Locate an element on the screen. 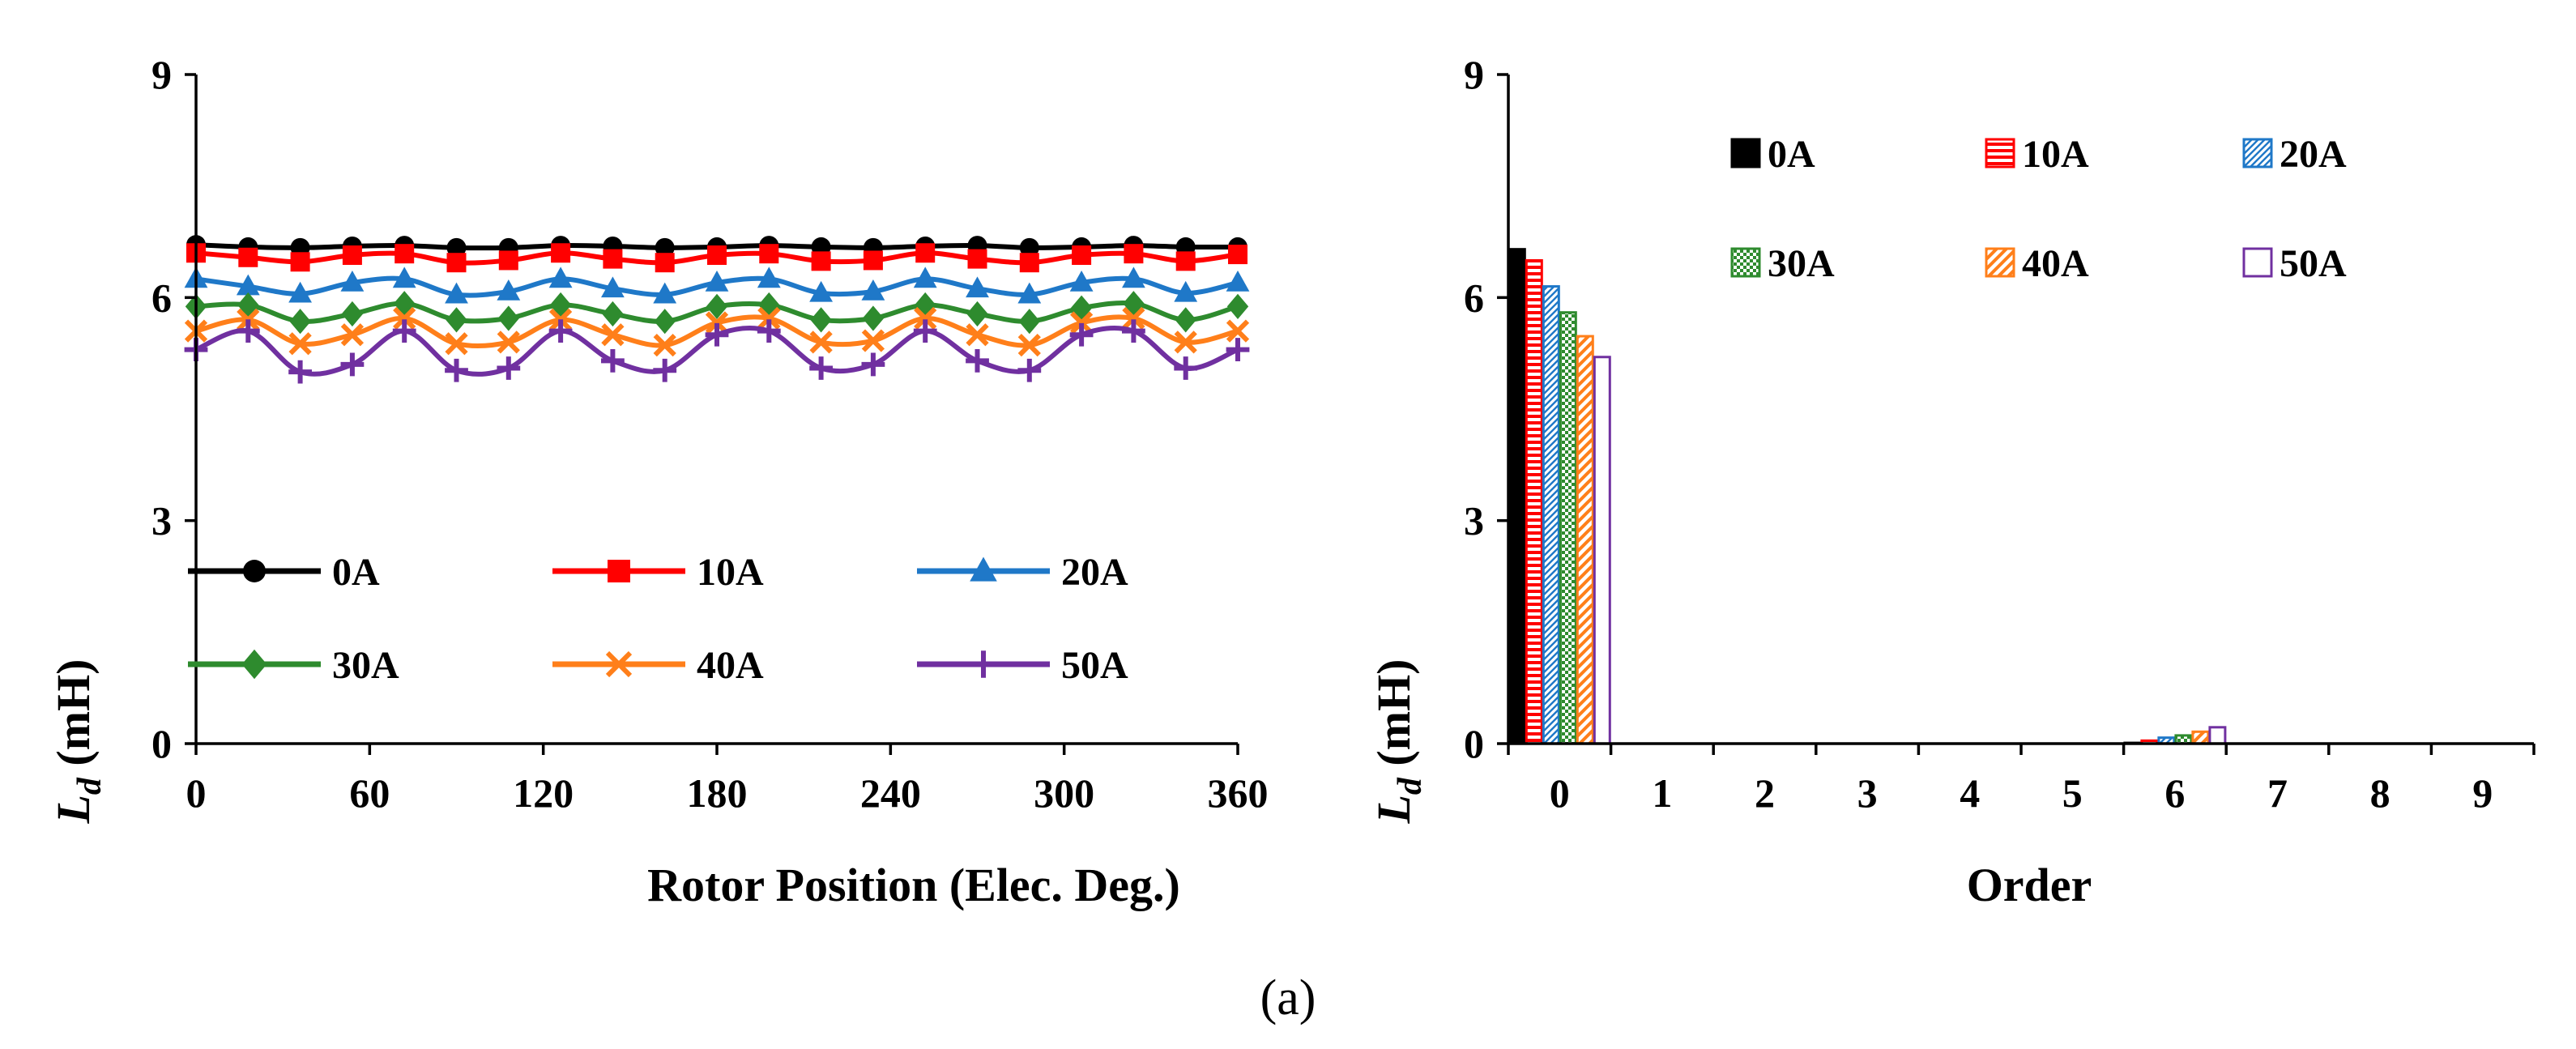  legend-label: 10A is located at coordinates (2055, 154).